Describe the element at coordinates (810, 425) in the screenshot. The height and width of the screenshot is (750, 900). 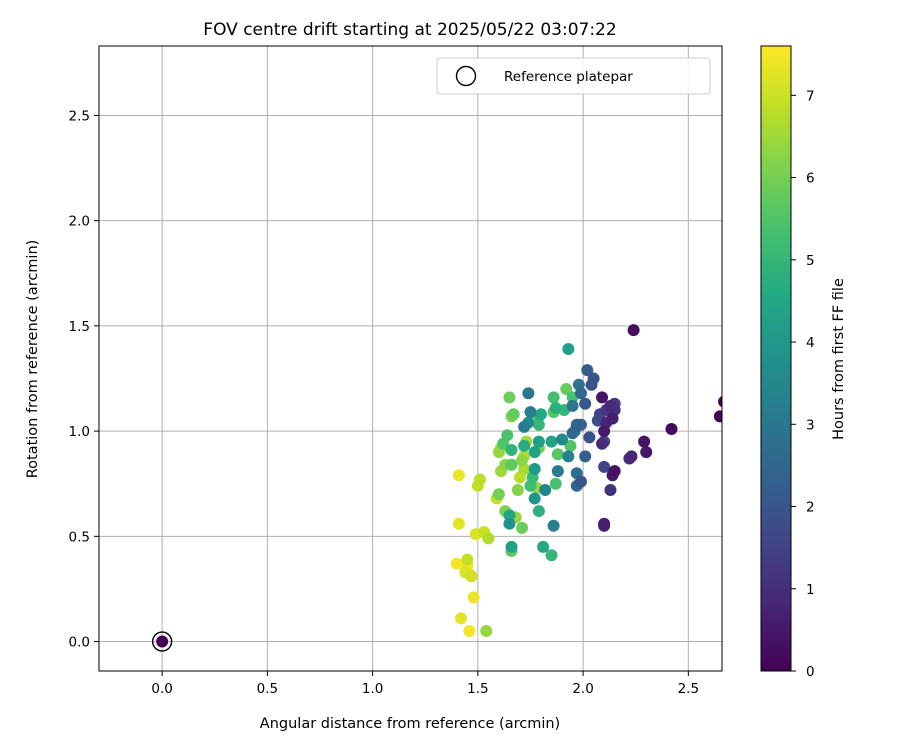
I see `colorbar-tick-label: 3` at that location.